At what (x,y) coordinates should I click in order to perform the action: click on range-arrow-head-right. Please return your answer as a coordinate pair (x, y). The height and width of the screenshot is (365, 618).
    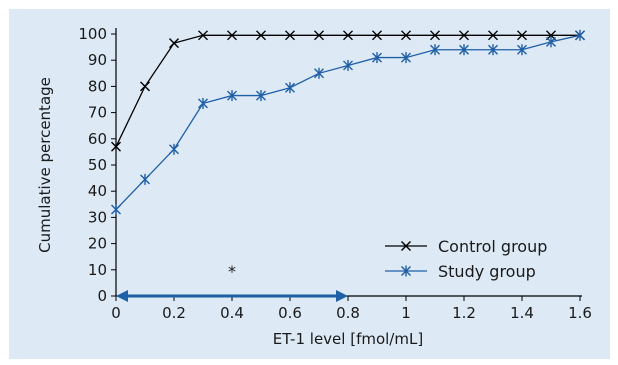
    Looking at the image, I should click on (342, 296).